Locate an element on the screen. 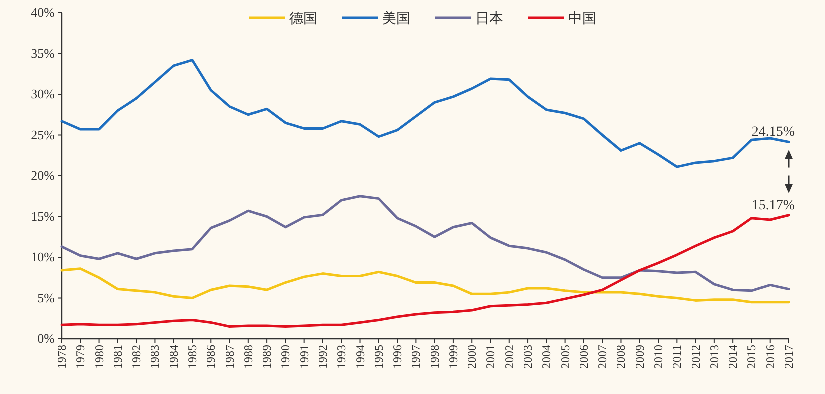 Image resolution: width=825 pixels, height=394 pixels. x-tick-label: 1979 is located at coordinates (81, 357).